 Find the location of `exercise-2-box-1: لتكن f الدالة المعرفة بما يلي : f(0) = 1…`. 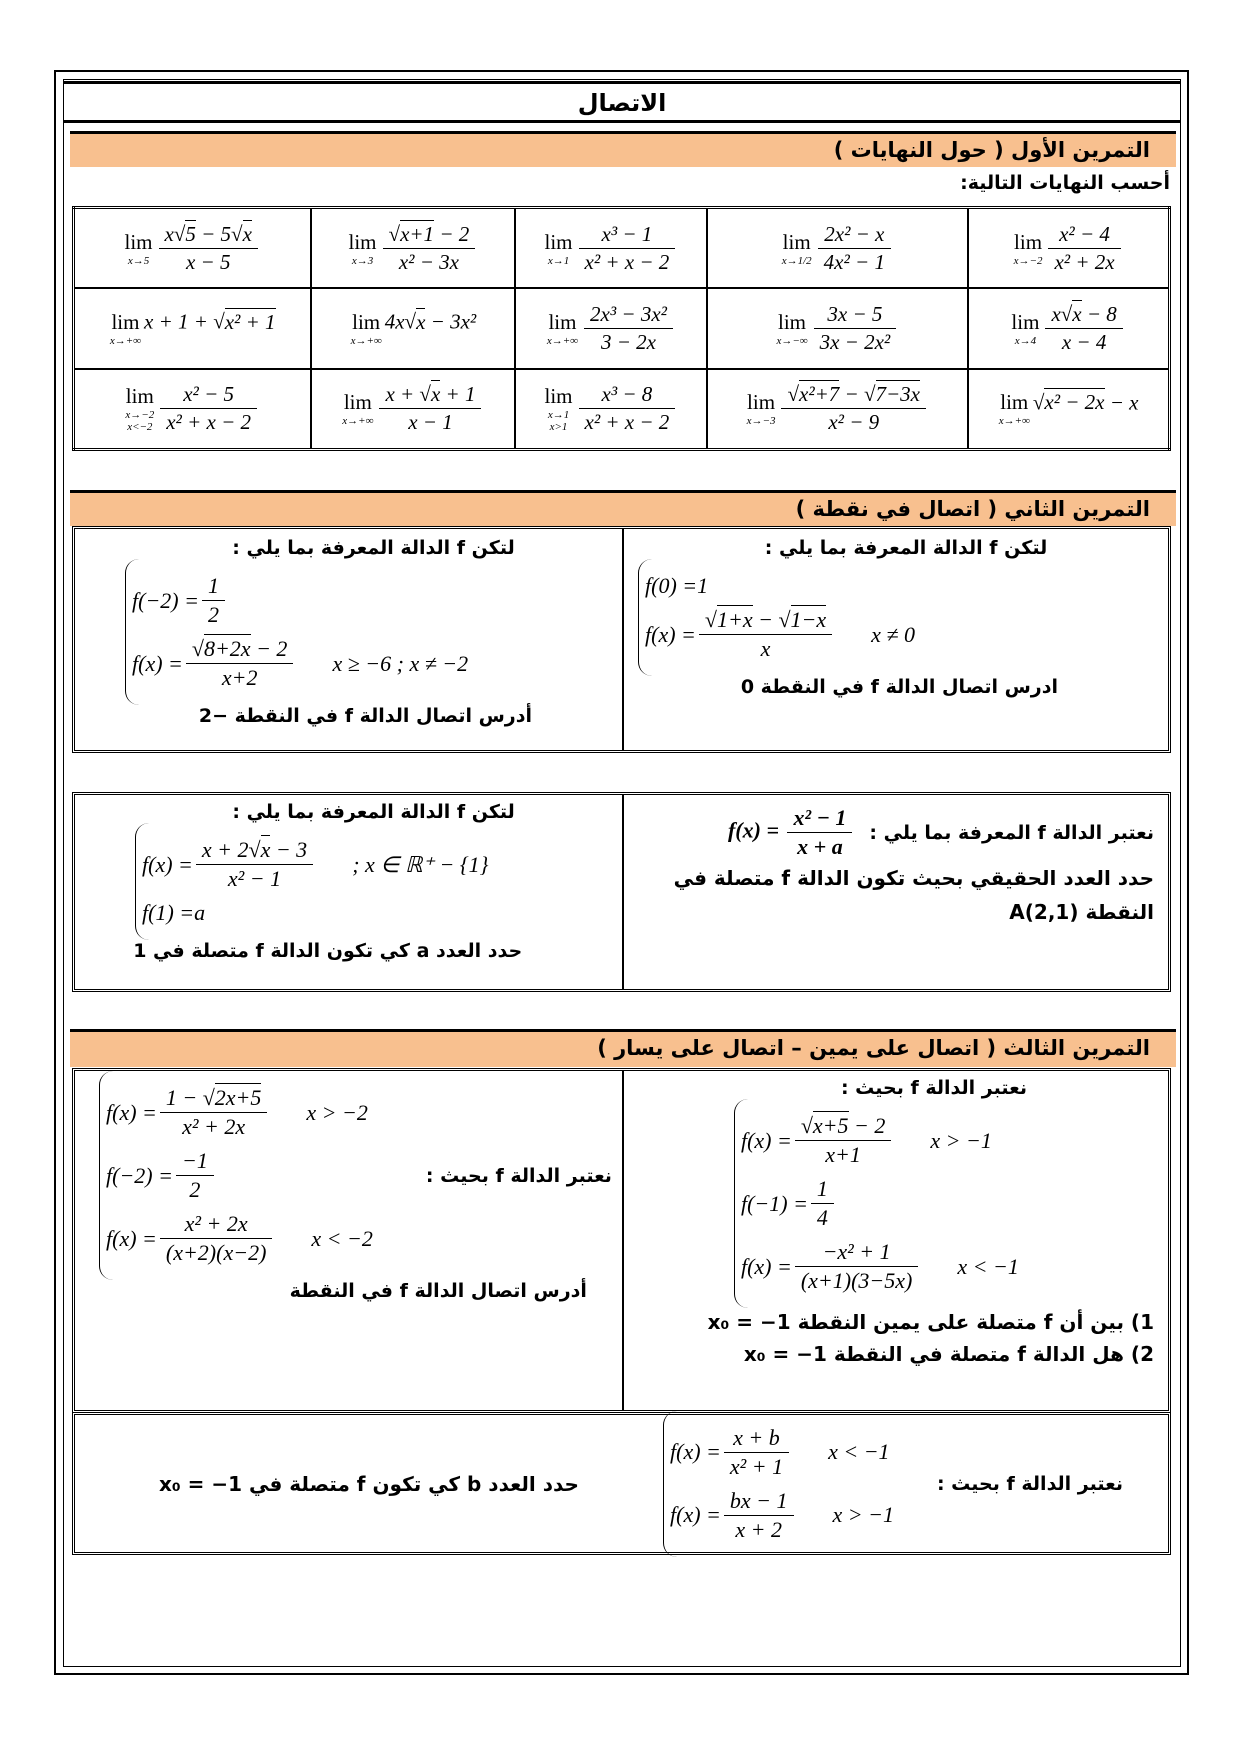

exercise-2-box-1: لتكن f الدالة المعرفة بما يلي : f(0) = 1… is located at coordinates (621, 639).